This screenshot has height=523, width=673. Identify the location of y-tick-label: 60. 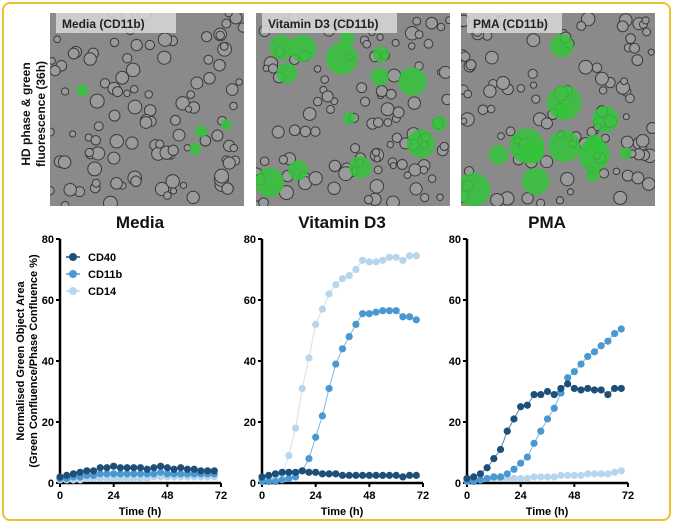
(48, 301).